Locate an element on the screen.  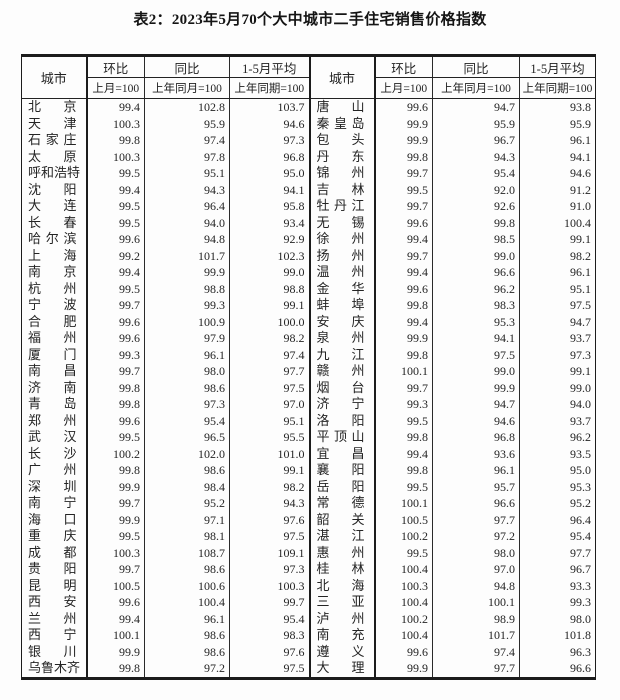
yoy-value-cell: 94.7 is located at coordinates (476, 107).